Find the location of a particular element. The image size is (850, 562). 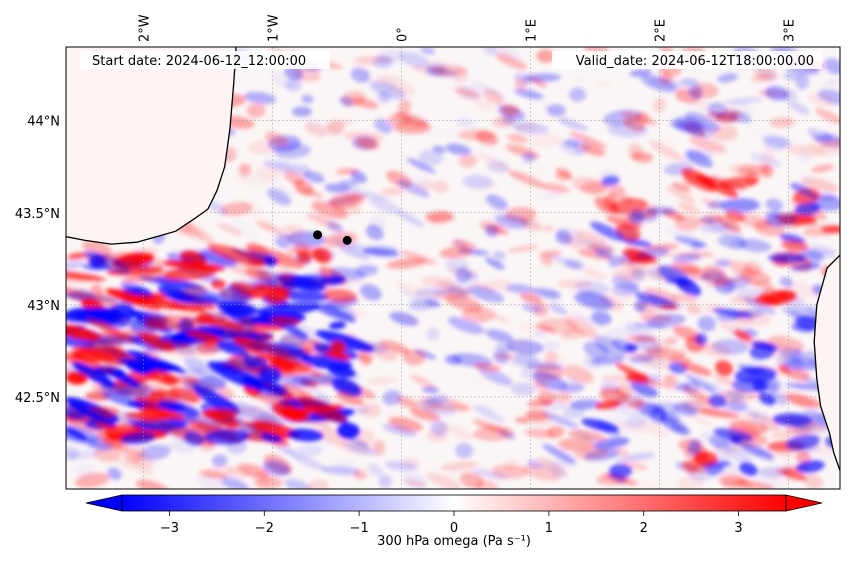

colorbar-tick-label: 2 is located at coordinates (644, 528).